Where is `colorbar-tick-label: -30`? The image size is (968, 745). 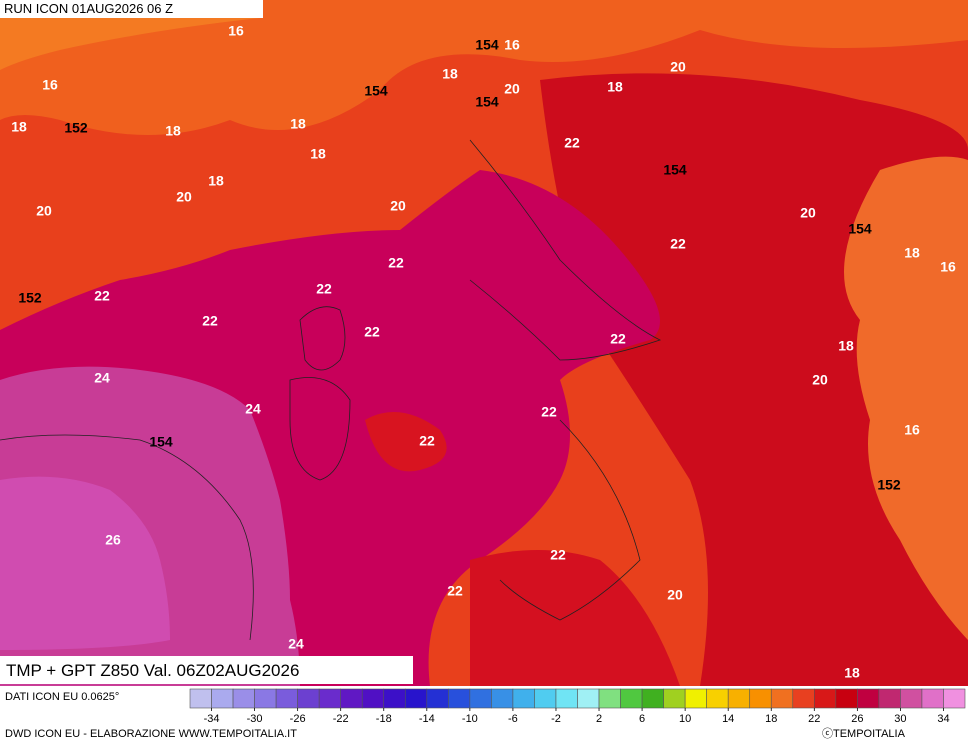
colorbar-tick-label: -30 is located at coordinates (255, 719).